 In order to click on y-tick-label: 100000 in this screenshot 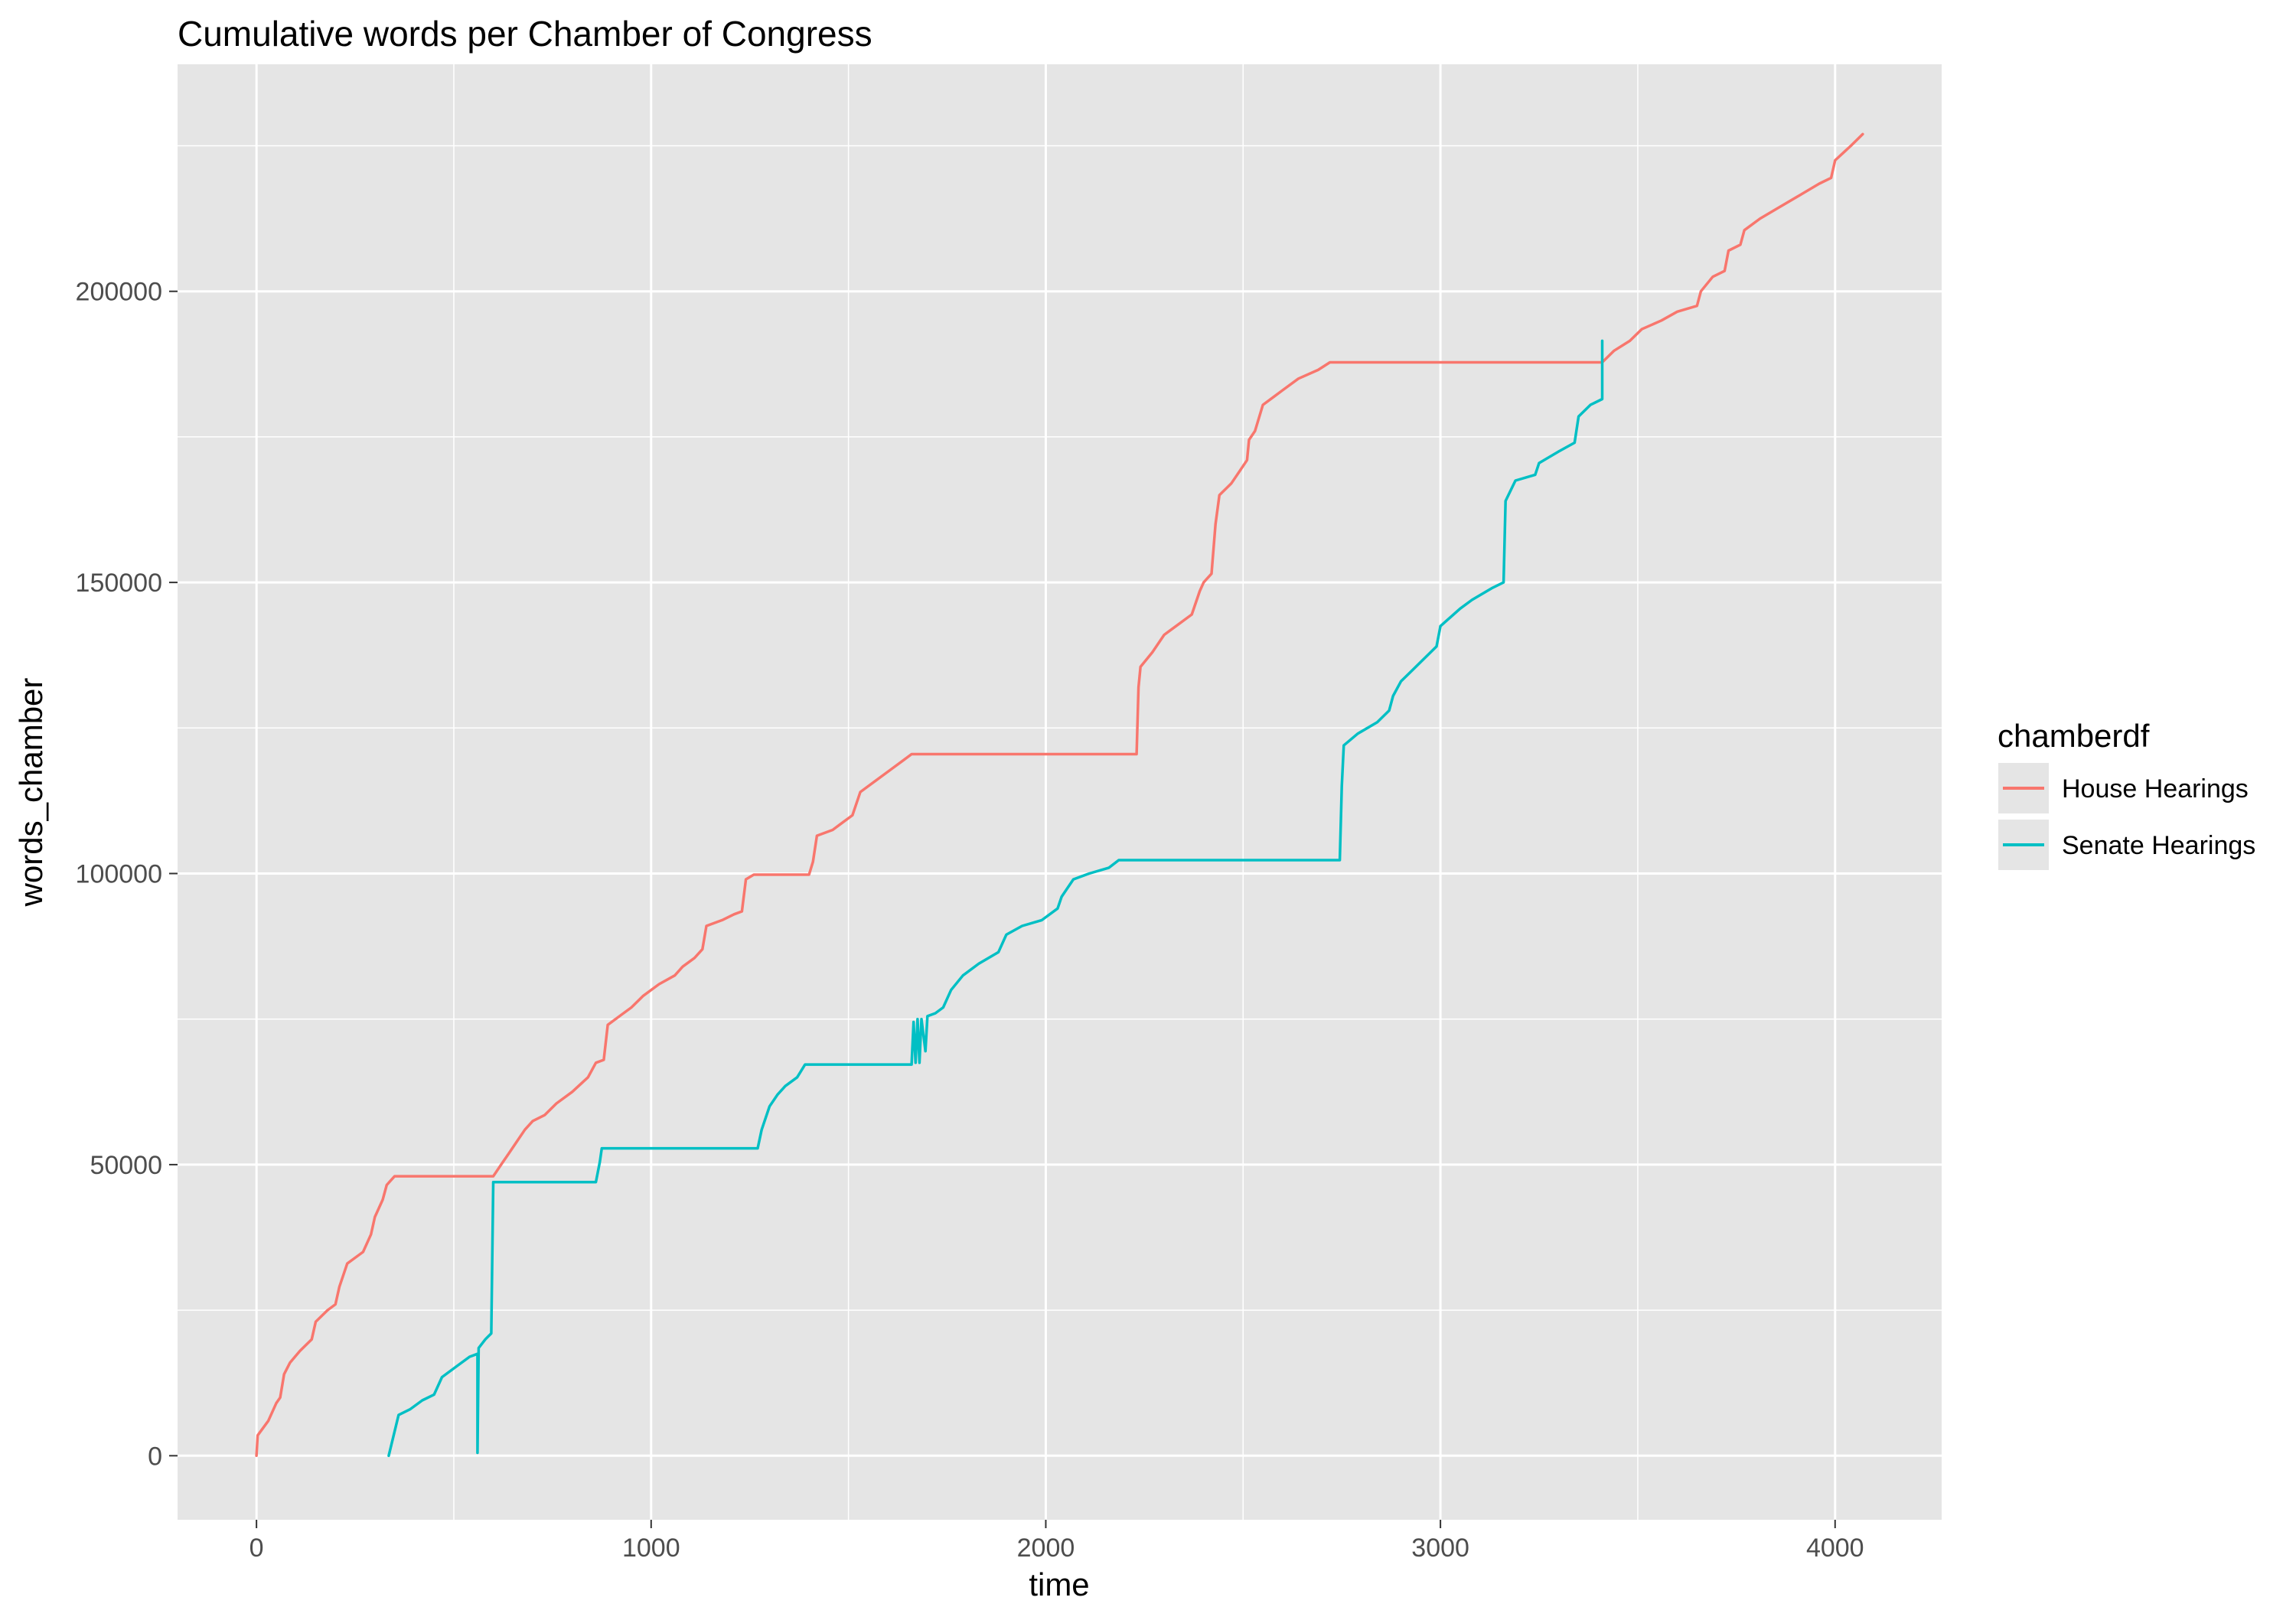, I will do `click(119, 875)`.